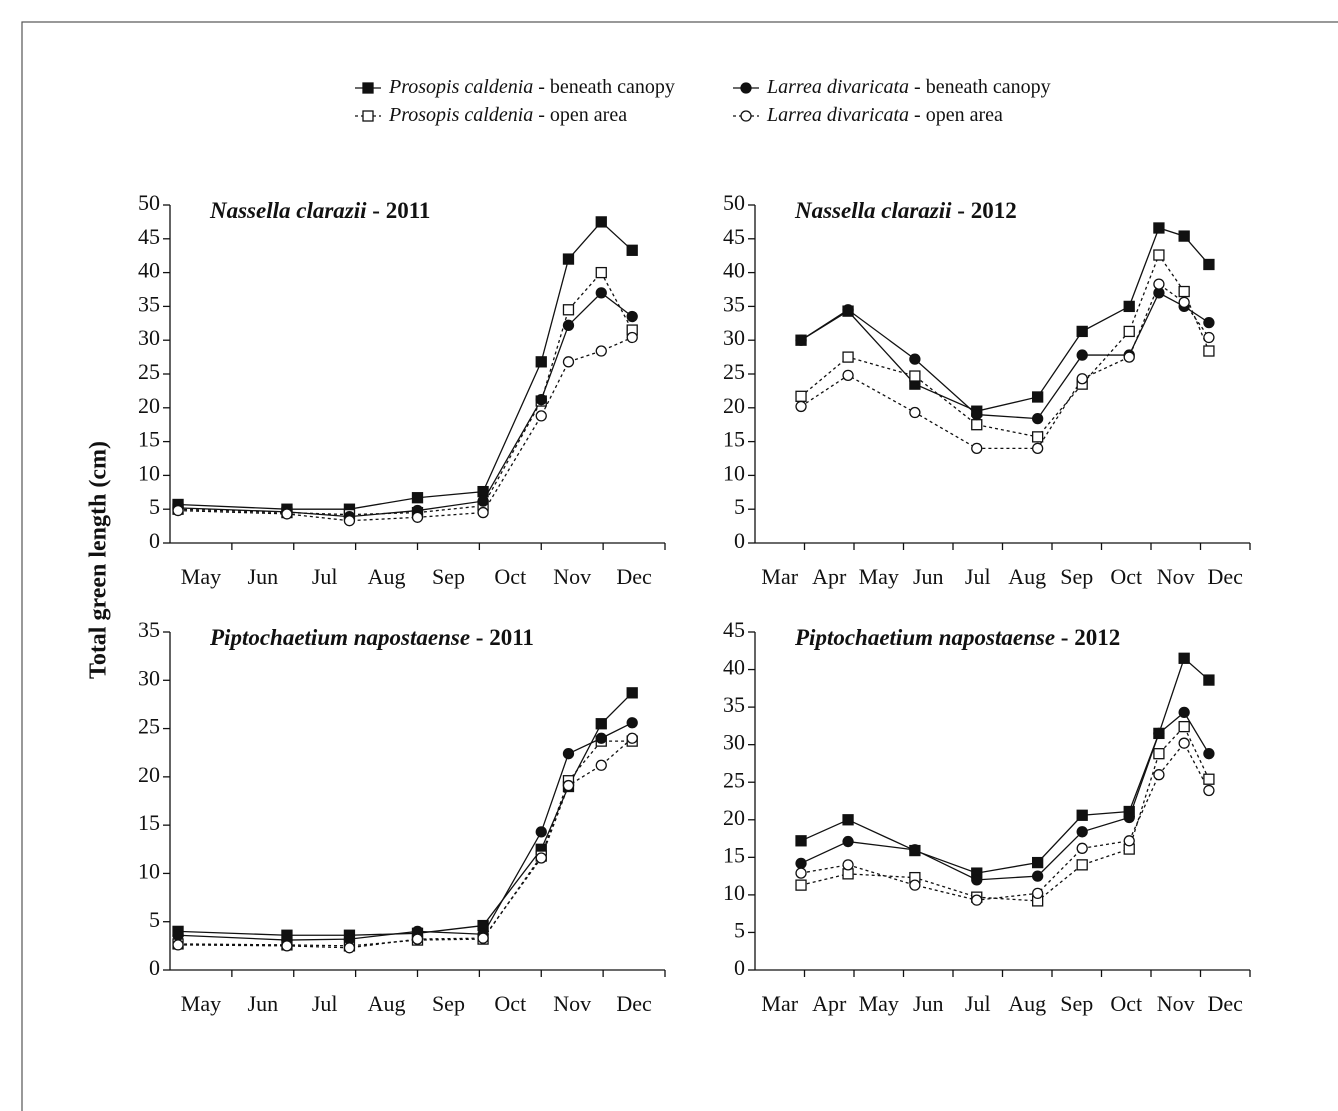 The image size is (1338, 1111). Describe the element at coordinates (507, 115) in the screenshot. I see `legend-label: Prosopis caldenia - open area` at that location.